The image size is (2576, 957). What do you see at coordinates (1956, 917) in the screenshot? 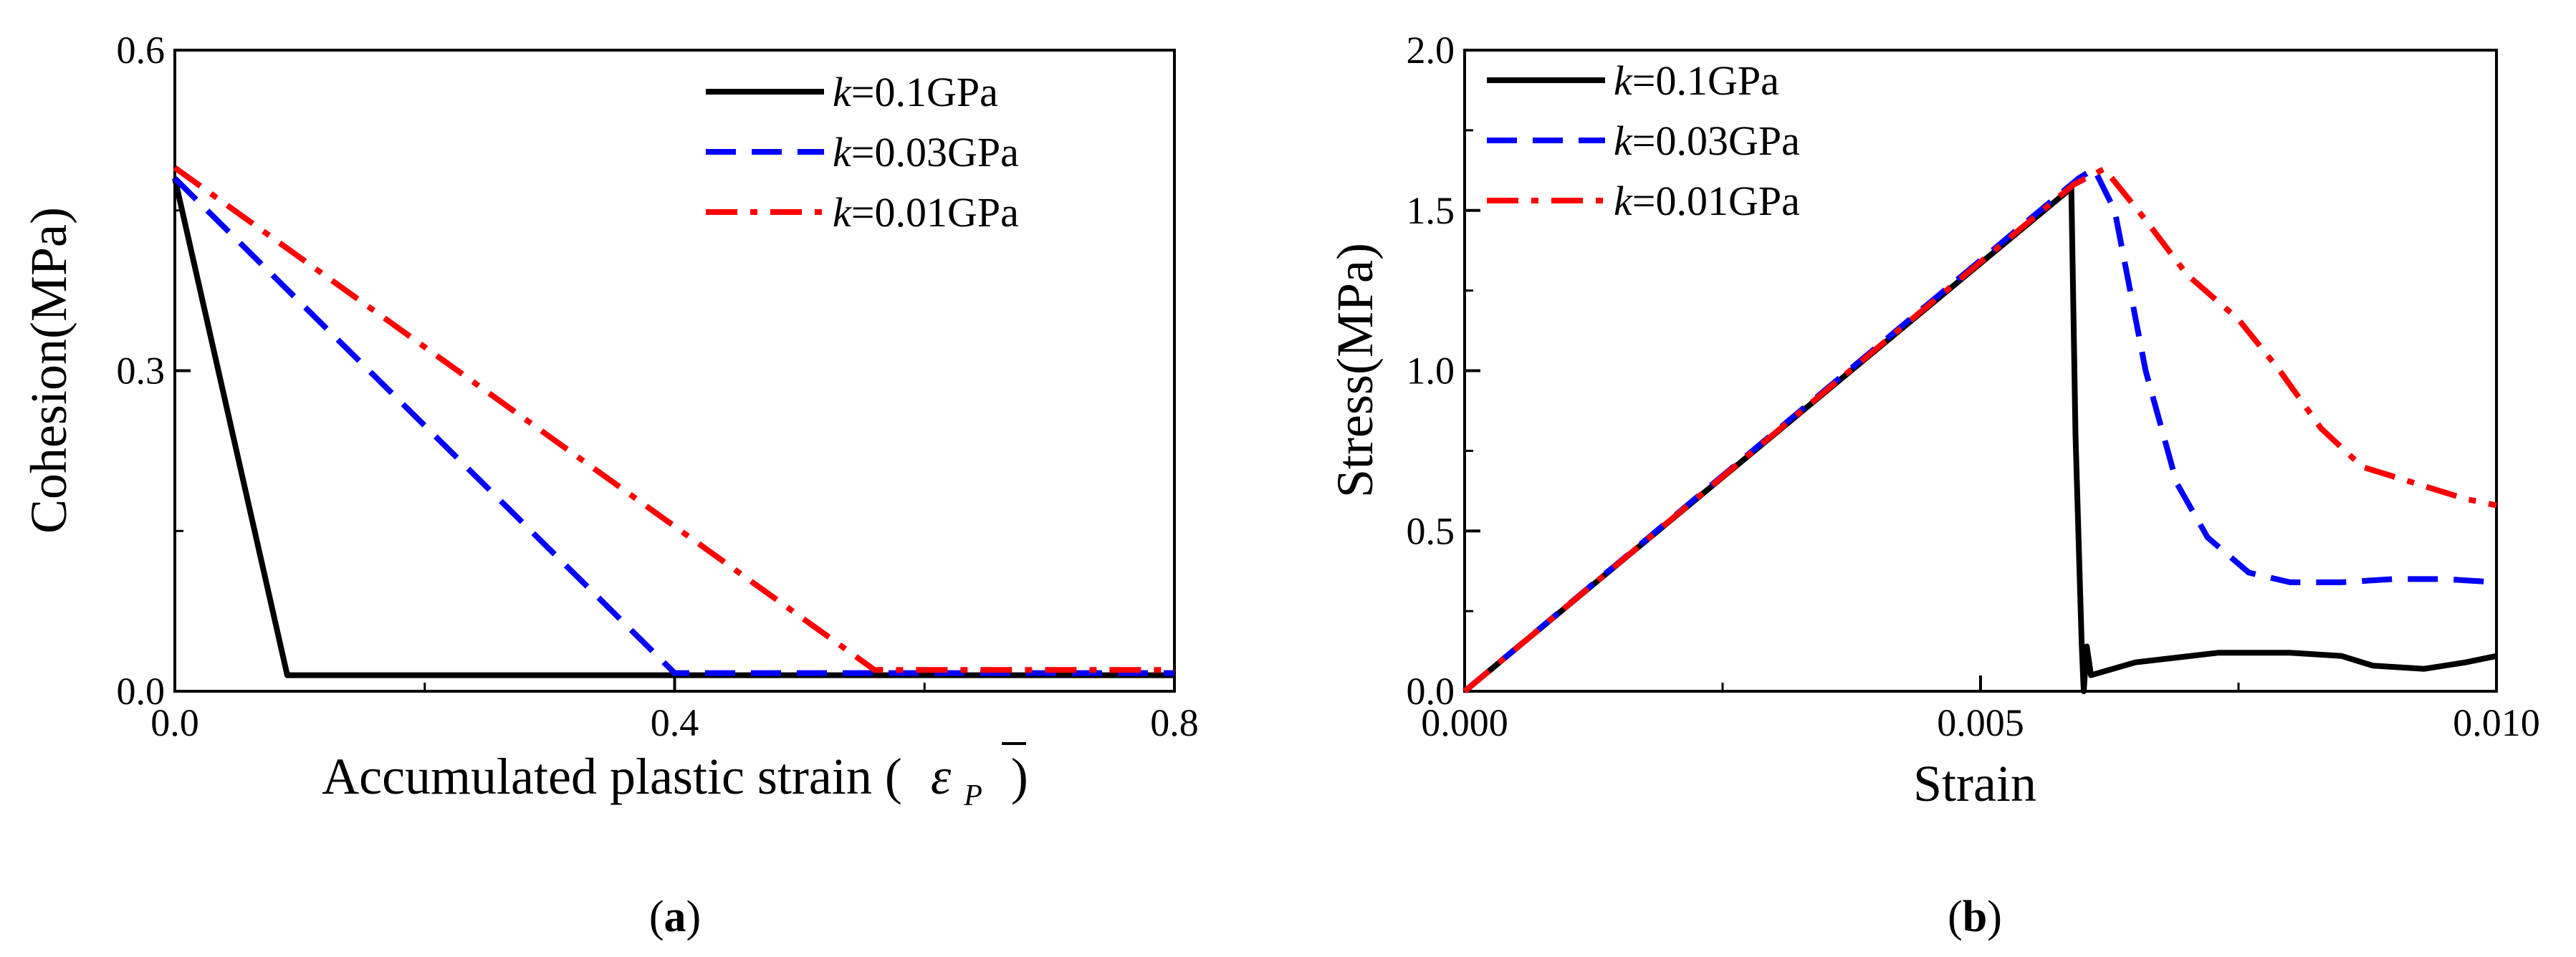
I see `panel-b-label-open: (` at bounding box center [1956, 917].